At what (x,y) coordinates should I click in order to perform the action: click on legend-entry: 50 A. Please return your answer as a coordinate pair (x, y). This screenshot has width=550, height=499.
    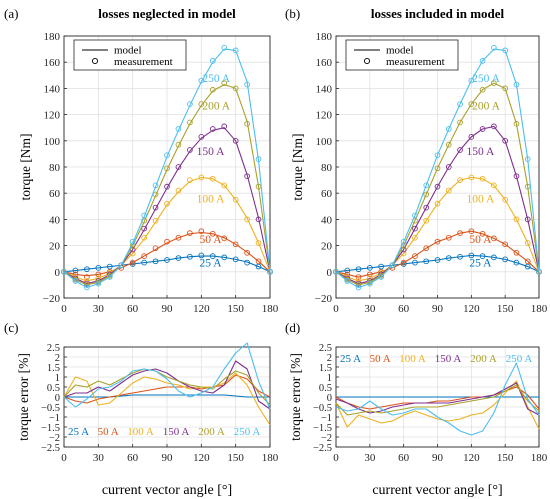
    Looking at the image, I should click on (108, 432).